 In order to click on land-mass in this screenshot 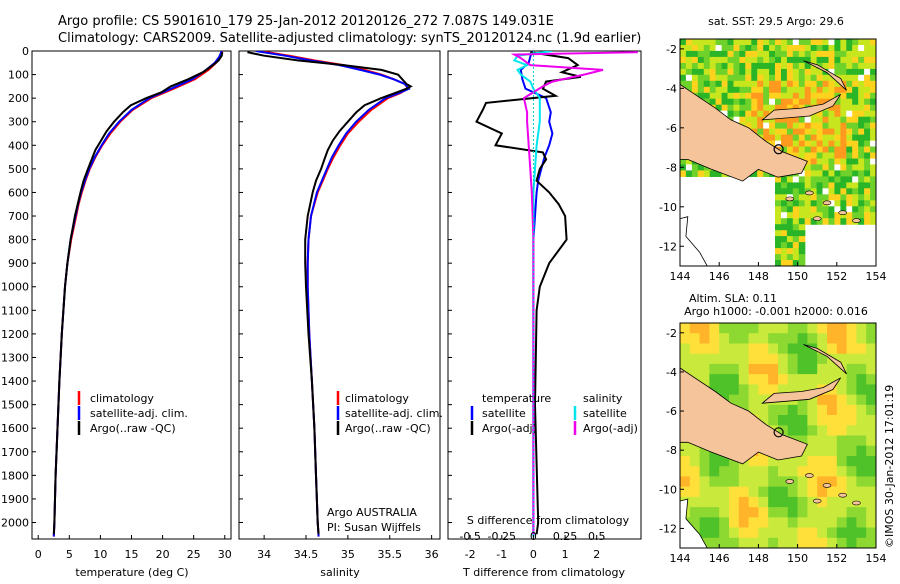, I will do `click(744, 416)`.